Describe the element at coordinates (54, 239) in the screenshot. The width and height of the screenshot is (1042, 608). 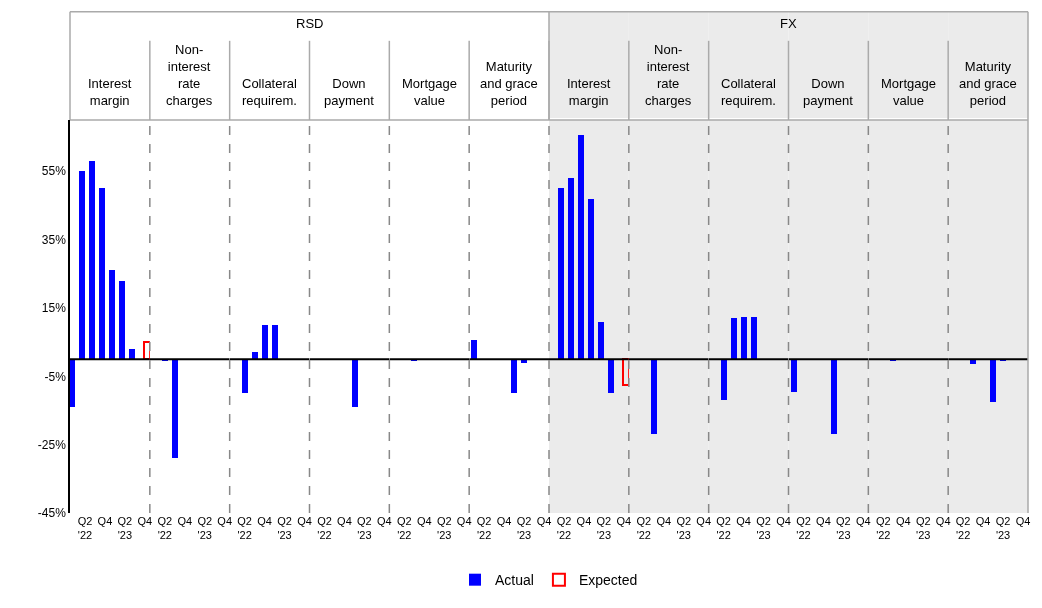
I see `y-tick-label: 35%` at that location.